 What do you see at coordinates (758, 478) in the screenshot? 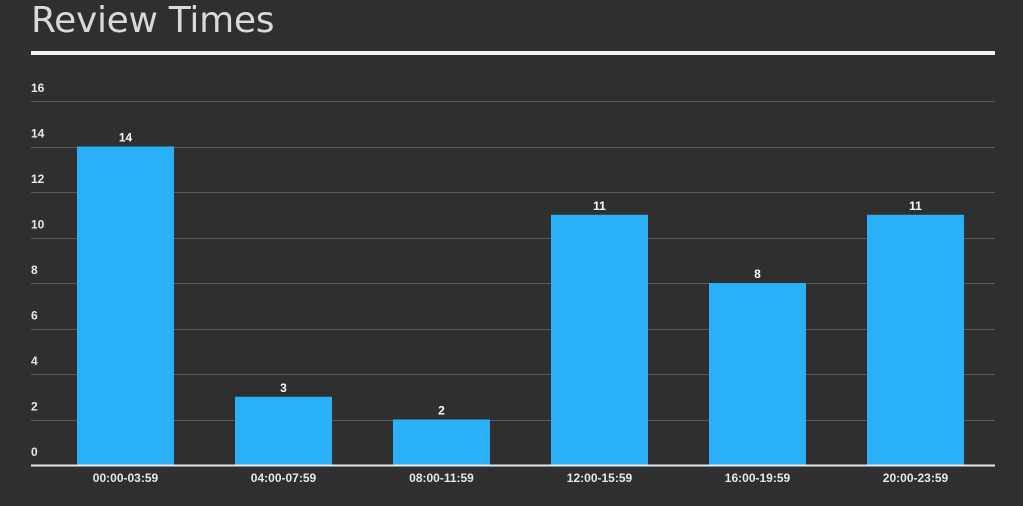
I see `x-tick-label: 16:00-19:59` at bounding box center [758, 478].